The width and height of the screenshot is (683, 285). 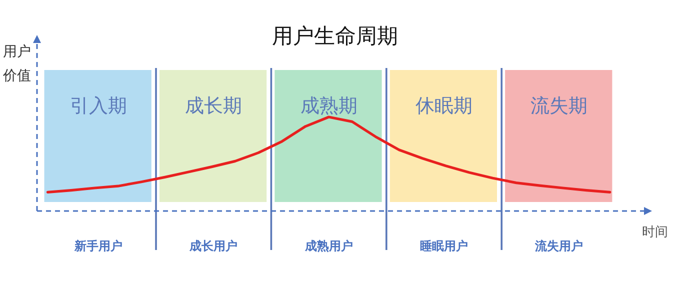 What do you see at coordinates (98, 106) in the screenshot?
I see `text: 引入期` at bounding box center [98, 106].